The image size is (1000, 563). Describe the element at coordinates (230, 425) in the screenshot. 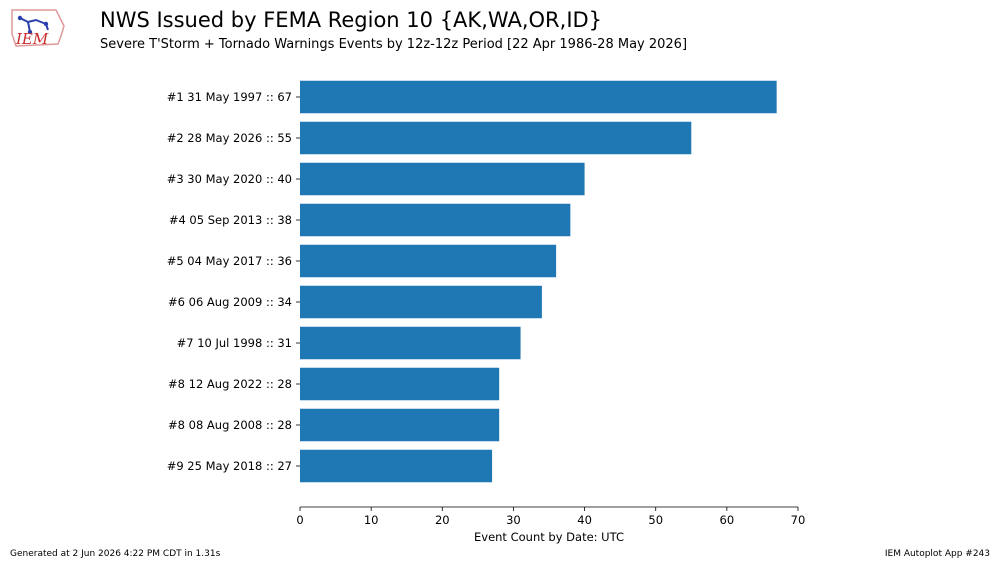

I see `category-label: #8 08 Aug 2008 :: 28` at that location.